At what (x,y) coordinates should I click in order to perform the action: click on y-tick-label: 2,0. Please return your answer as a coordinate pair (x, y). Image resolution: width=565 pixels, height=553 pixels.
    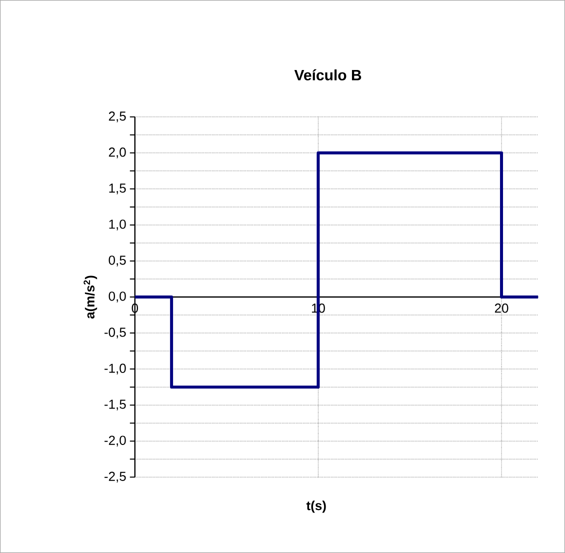
    Looking at the image, I should click on (117, 153).